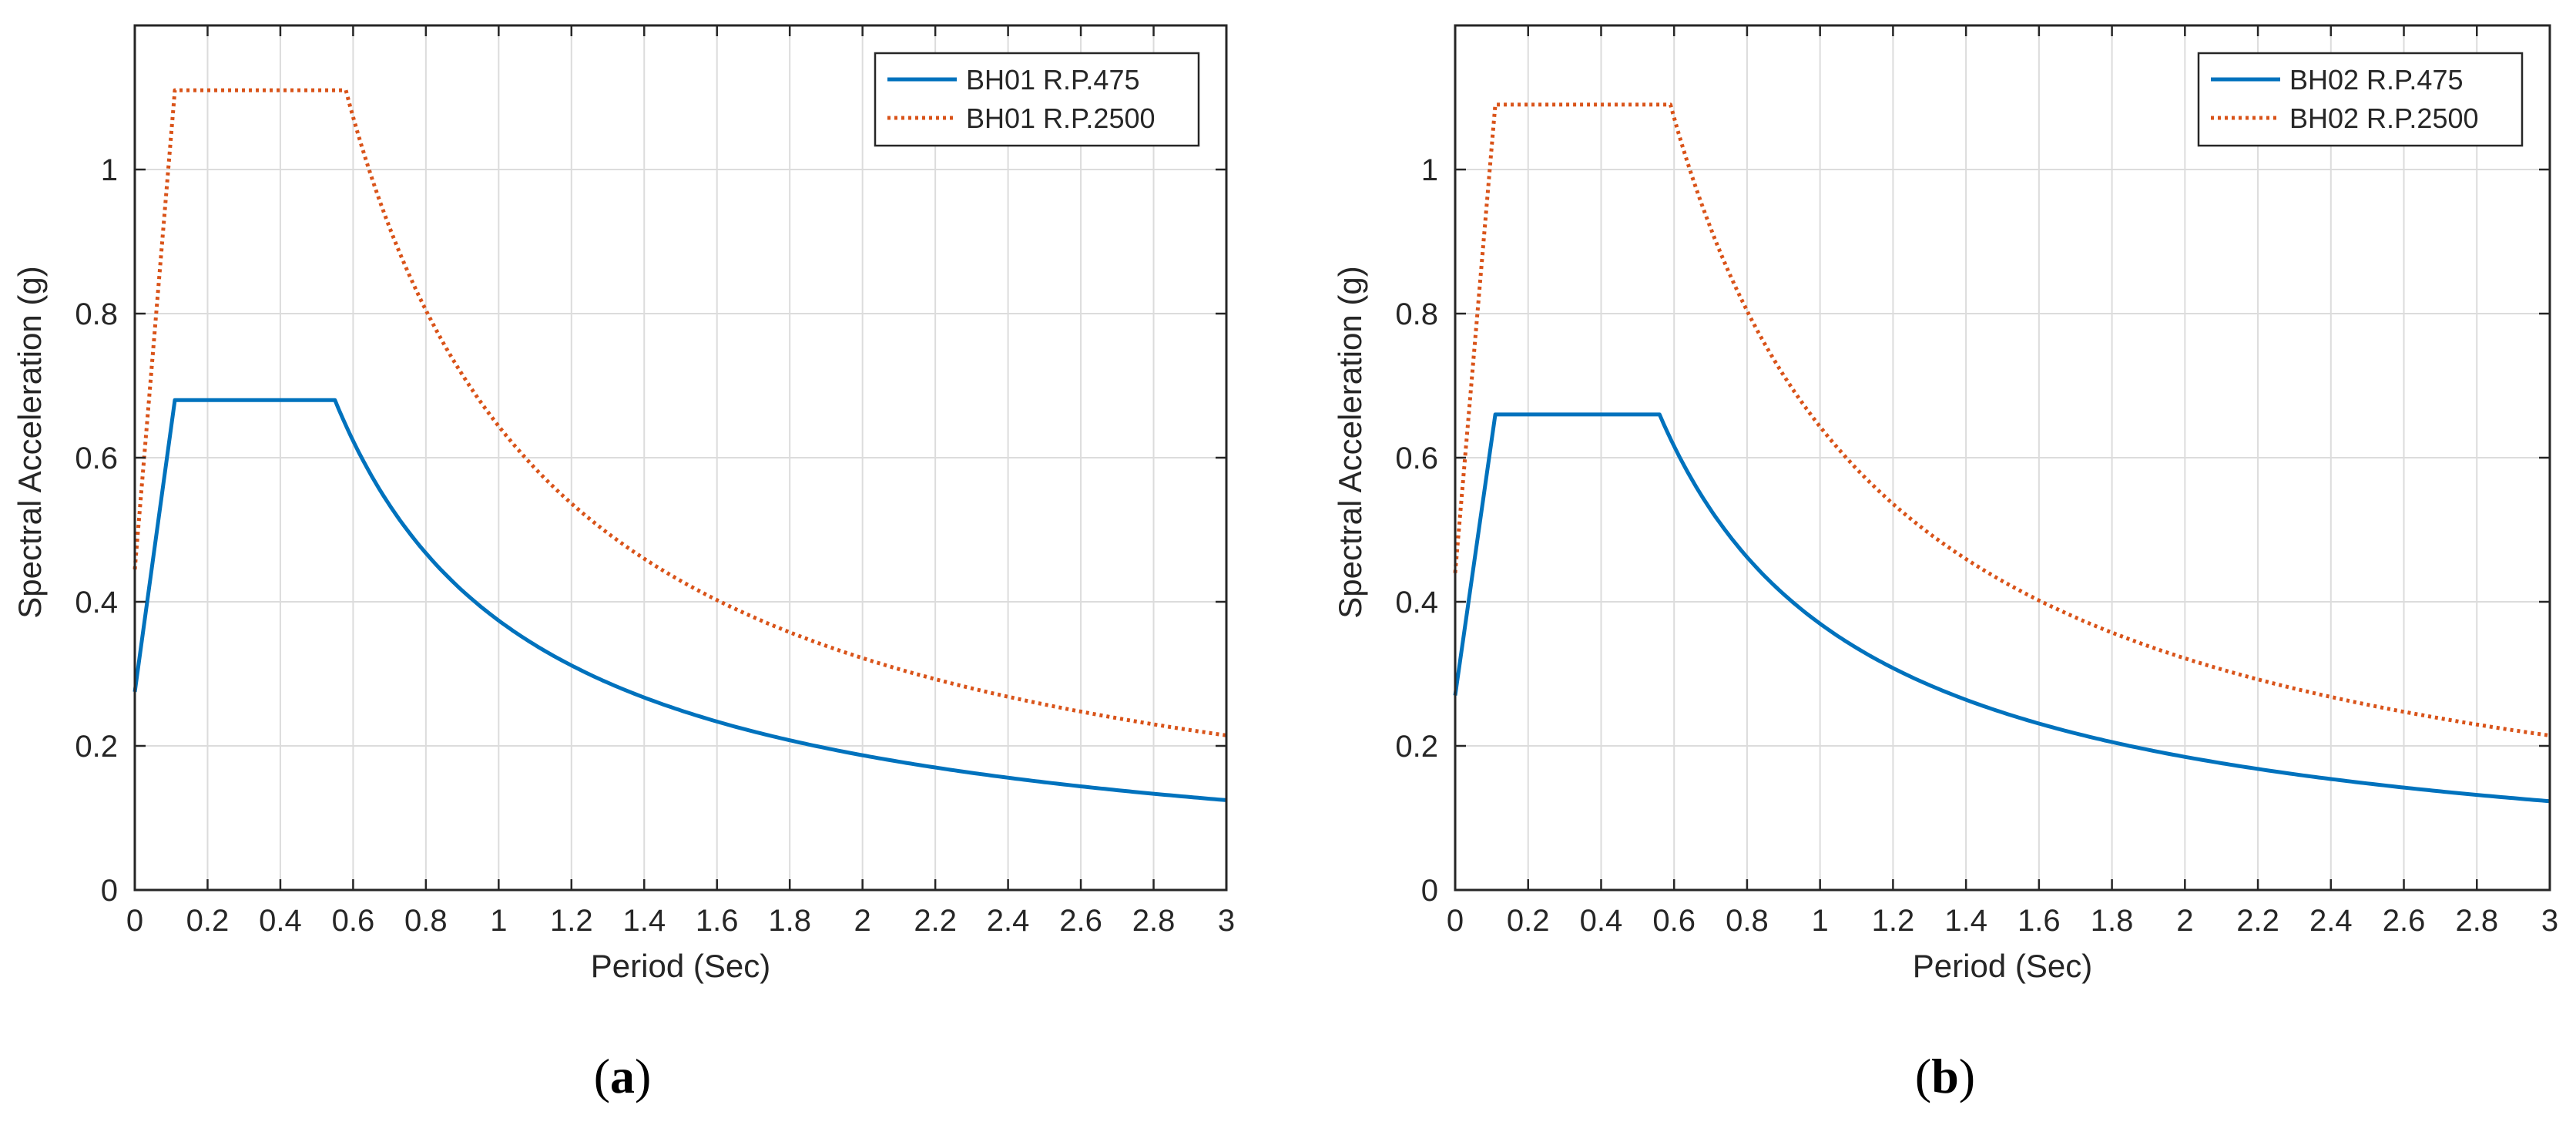  I want to click on legend: BH01 R.P.475 BH01 R.P.2500, so click(1037, 99).